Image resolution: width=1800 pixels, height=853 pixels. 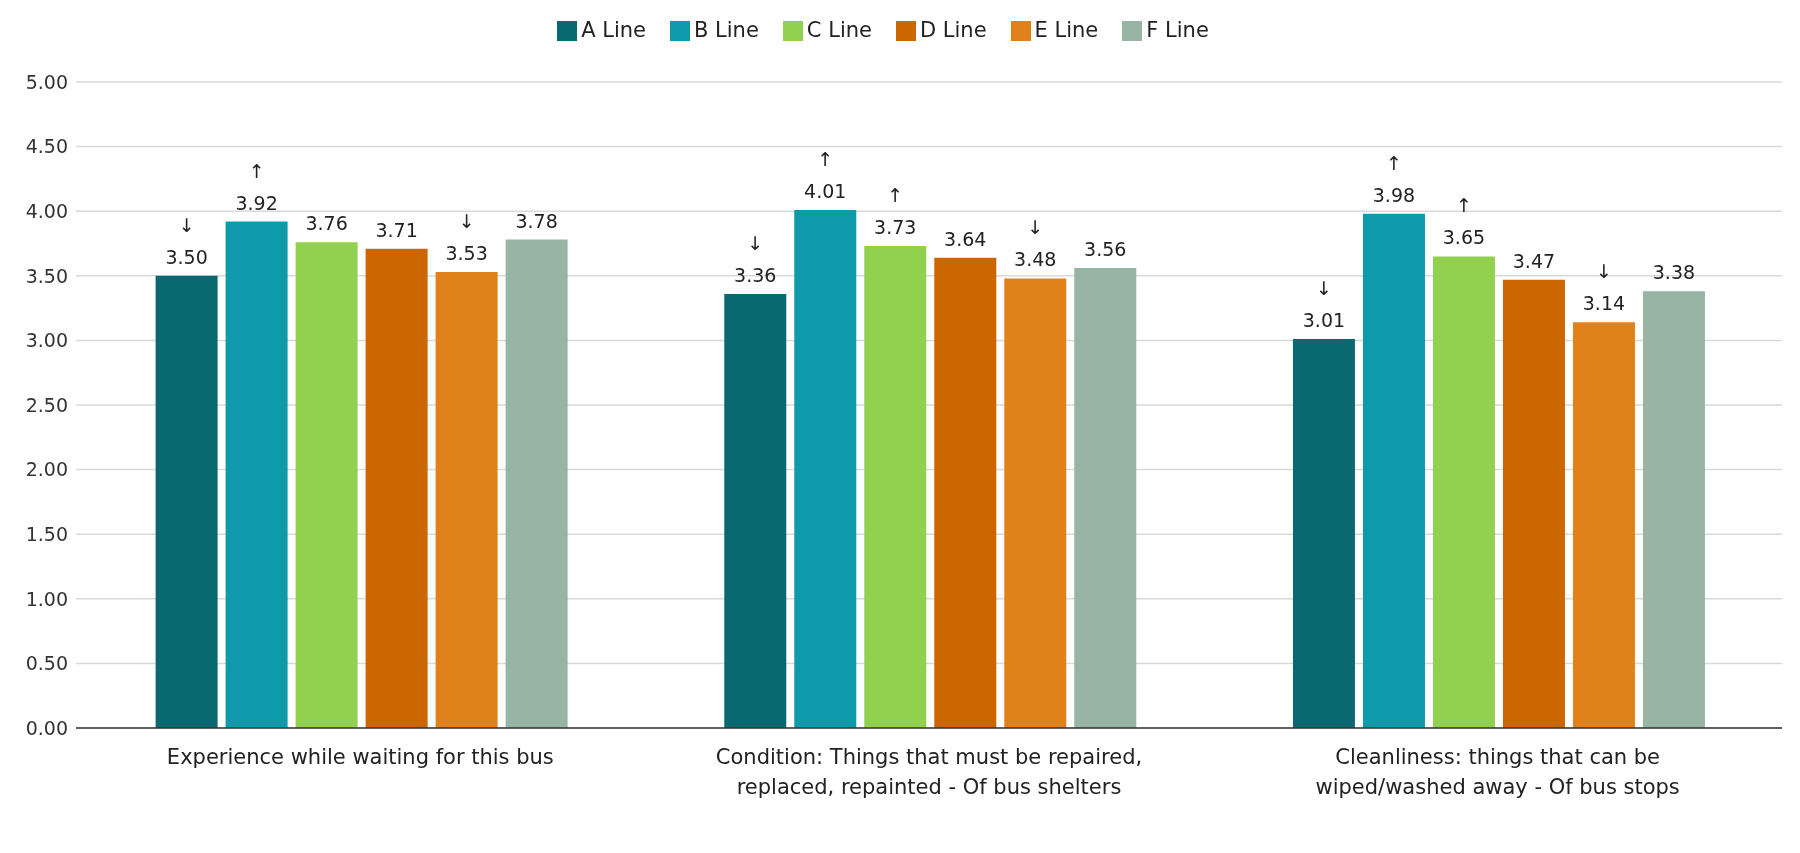 What do you see at coordinates (46, 340) in the screenshot?
I see `y-tick-label: 3.00` at bounding box center [46, 340].